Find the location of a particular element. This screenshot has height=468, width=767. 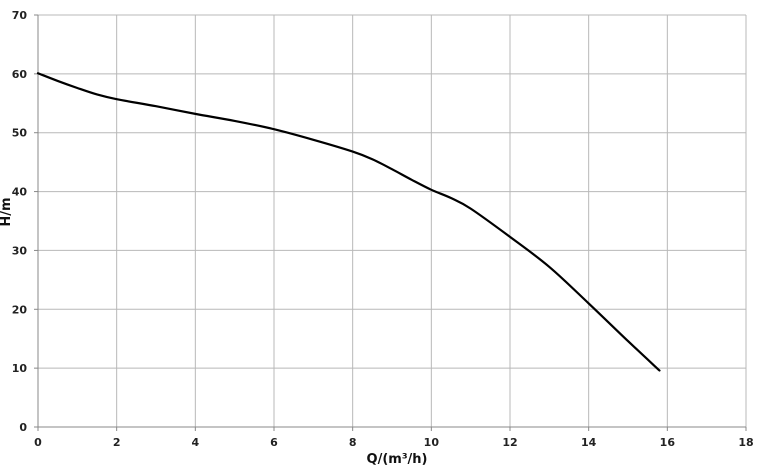

x-tick-label: 18 is located at coordinates (745, 442).